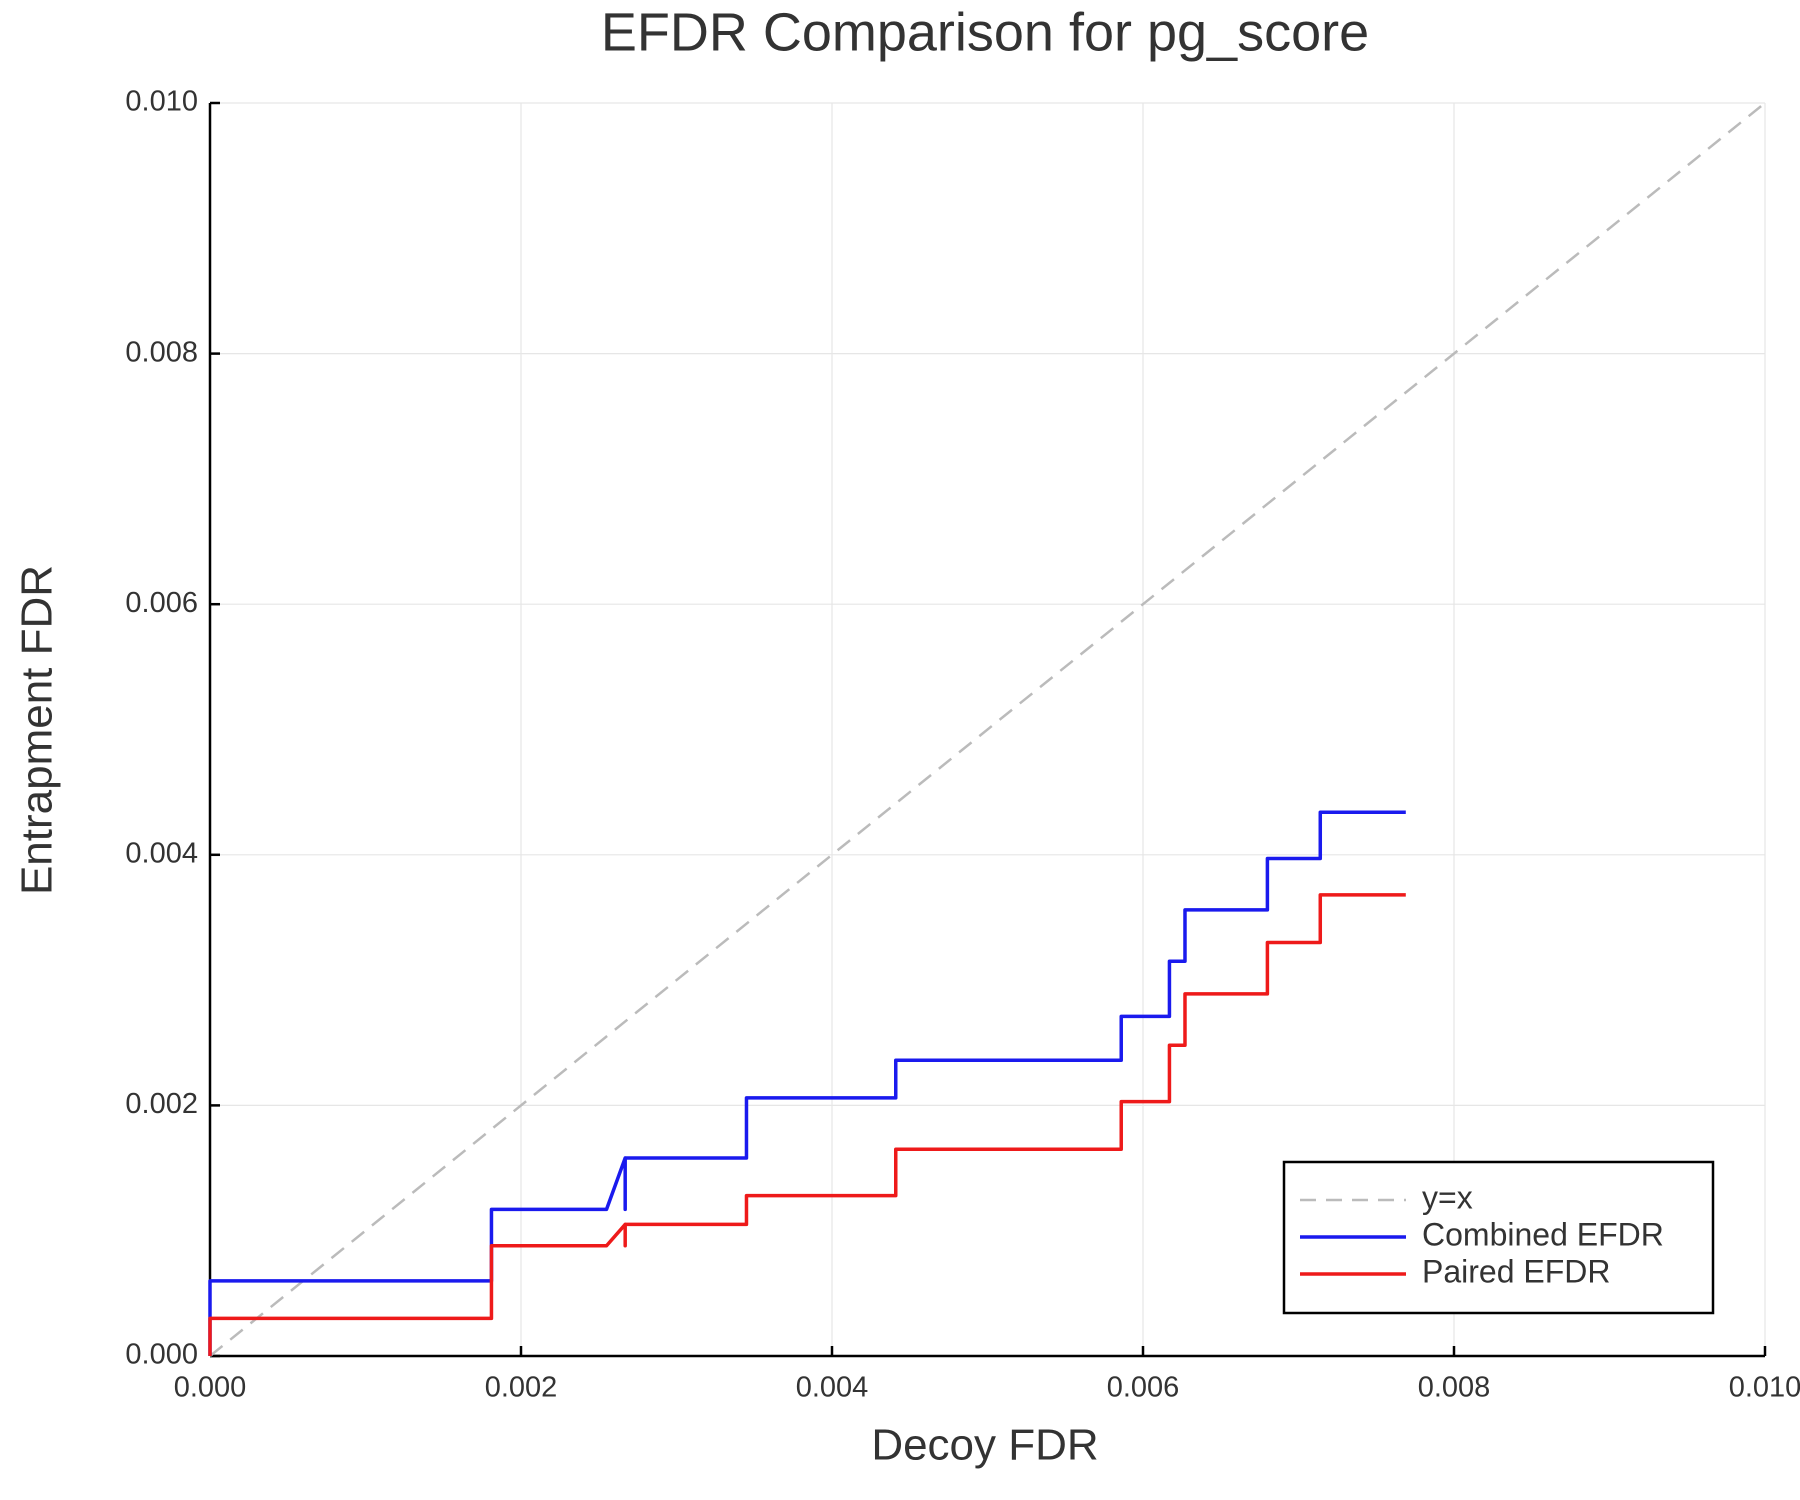 The image size is (1800, 1500). Describe the element at coordinates (161, 102) in the screenshot. I see `y-tick-label: 0.010` at that location.